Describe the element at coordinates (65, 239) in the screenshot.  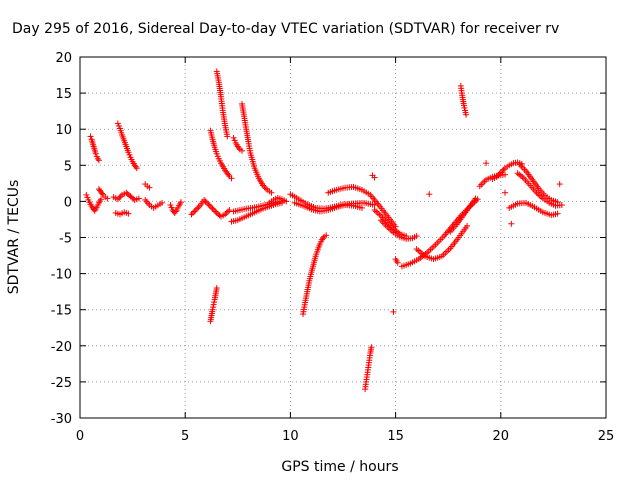
I see `y-tick-label: -5` at that location.